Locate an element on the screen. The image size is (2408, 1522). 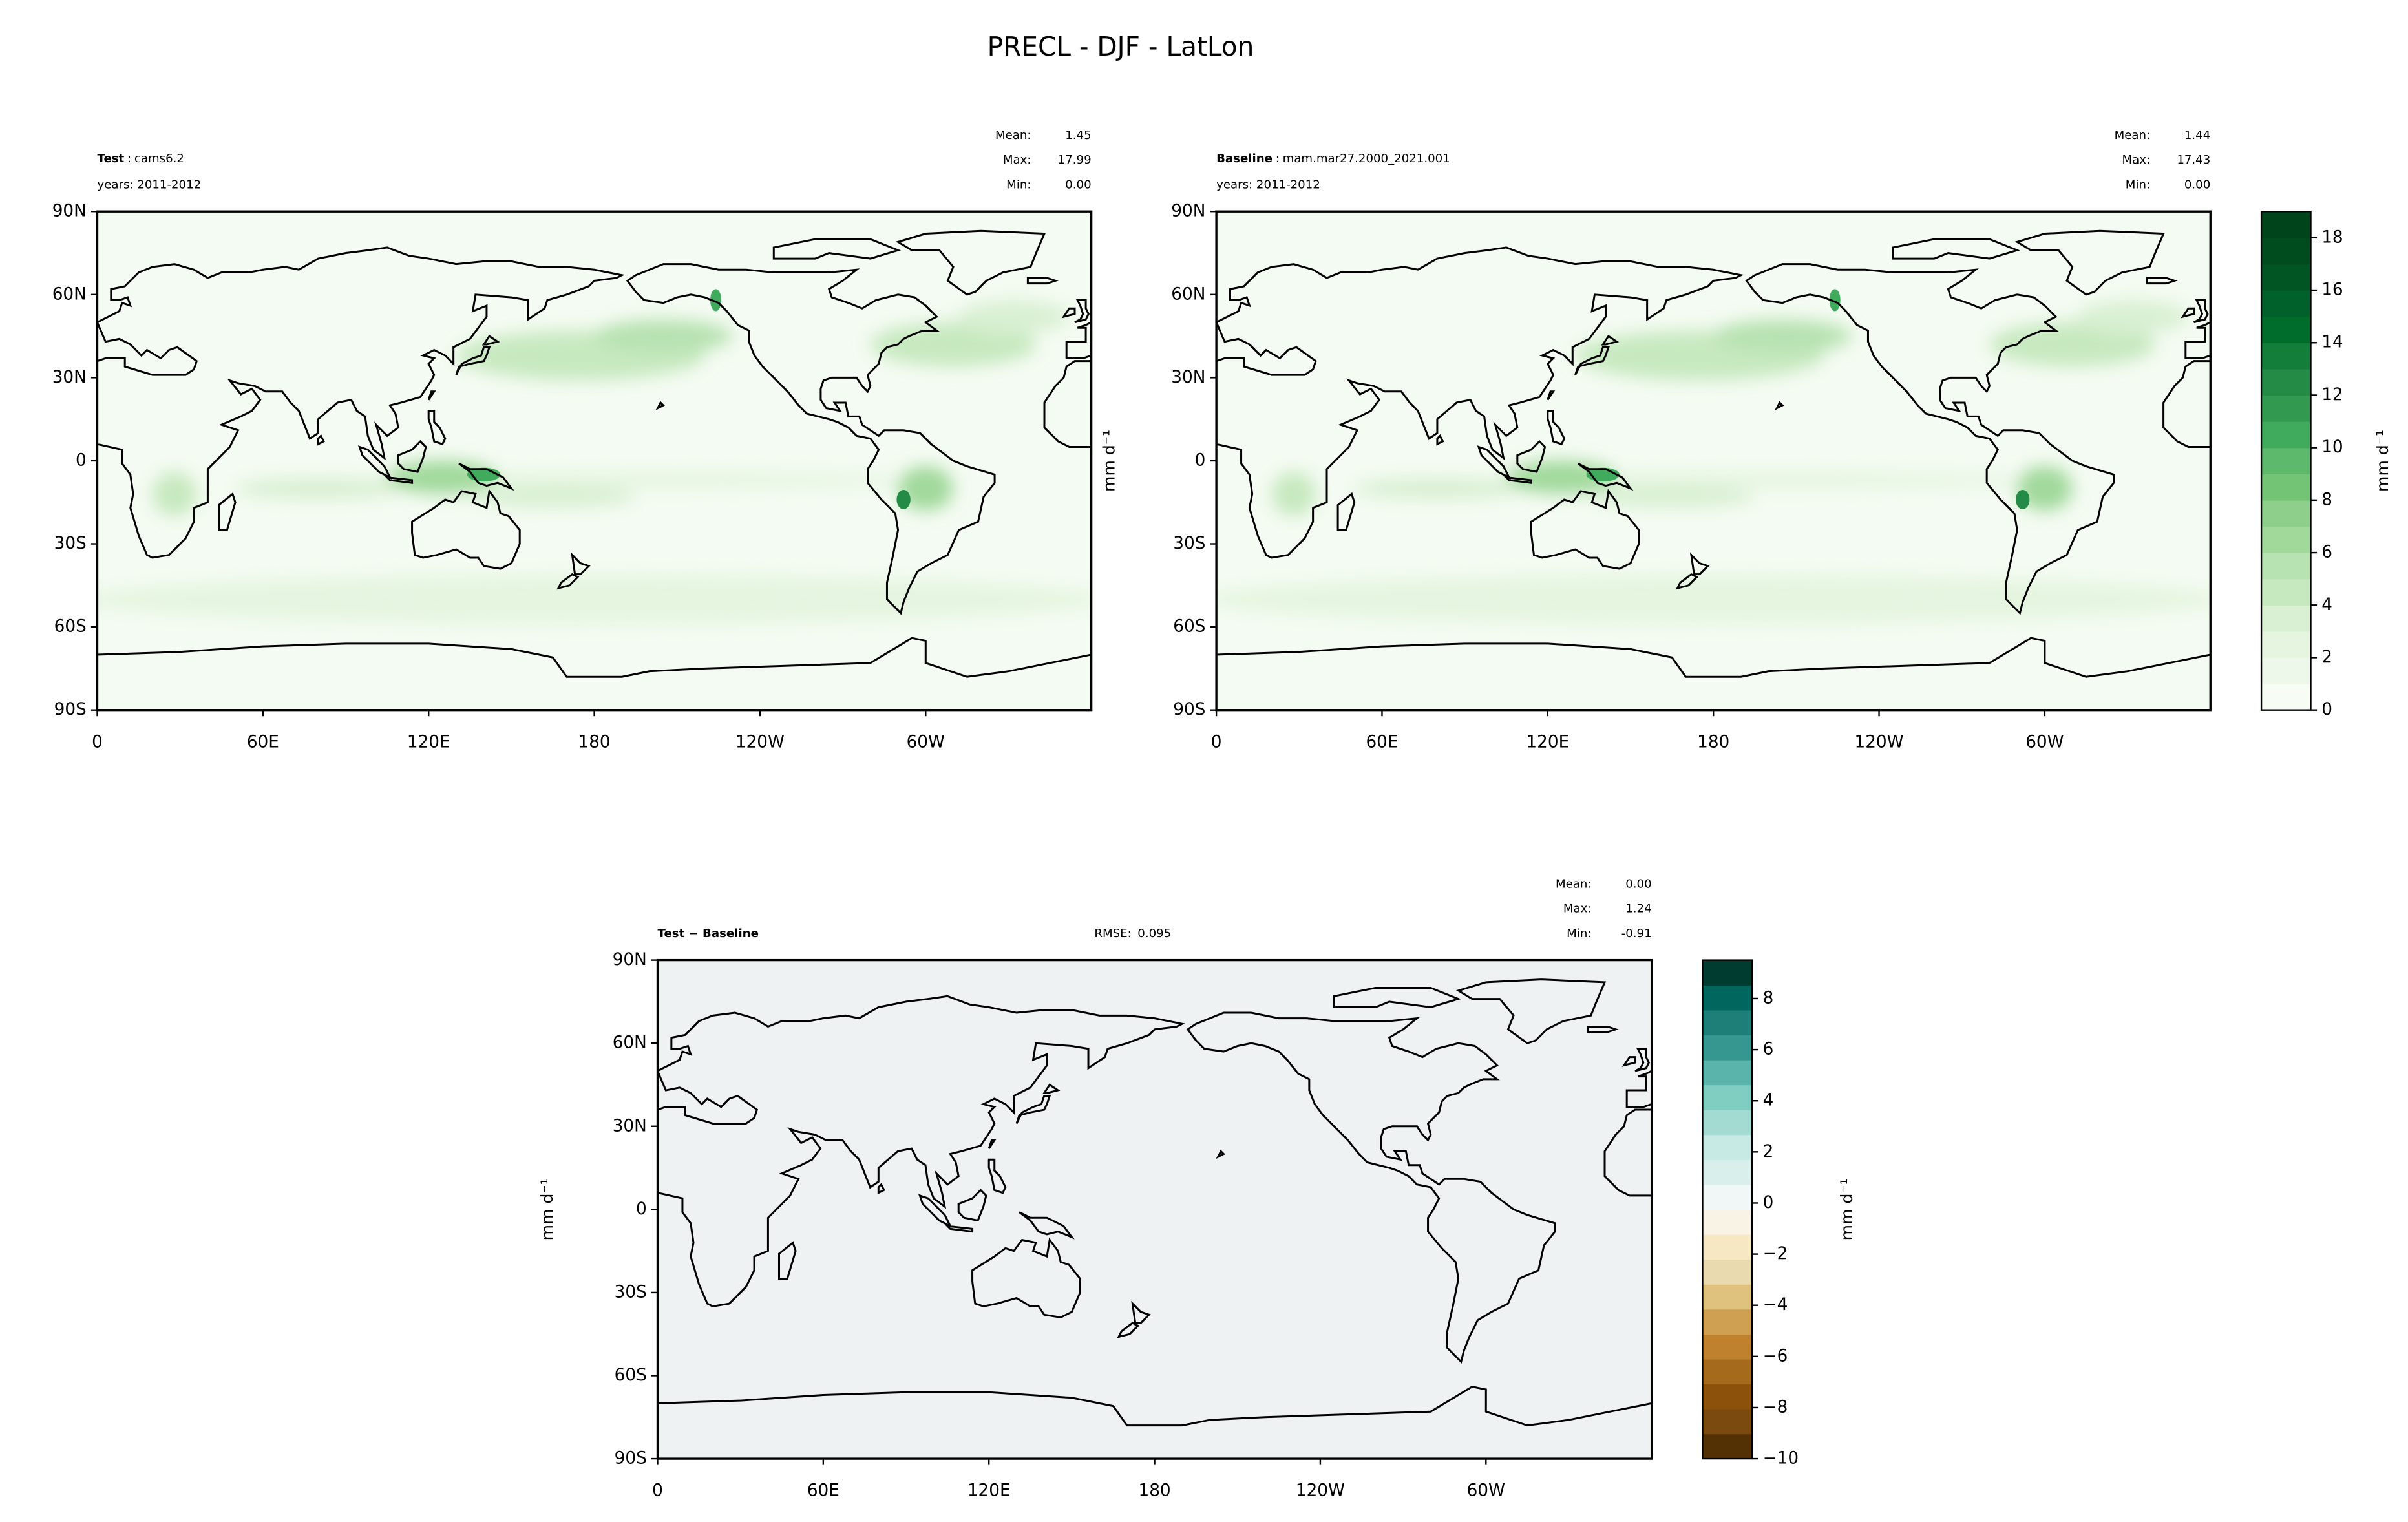
rmse-value: 0.095 is located at coordinates (1154, 933).